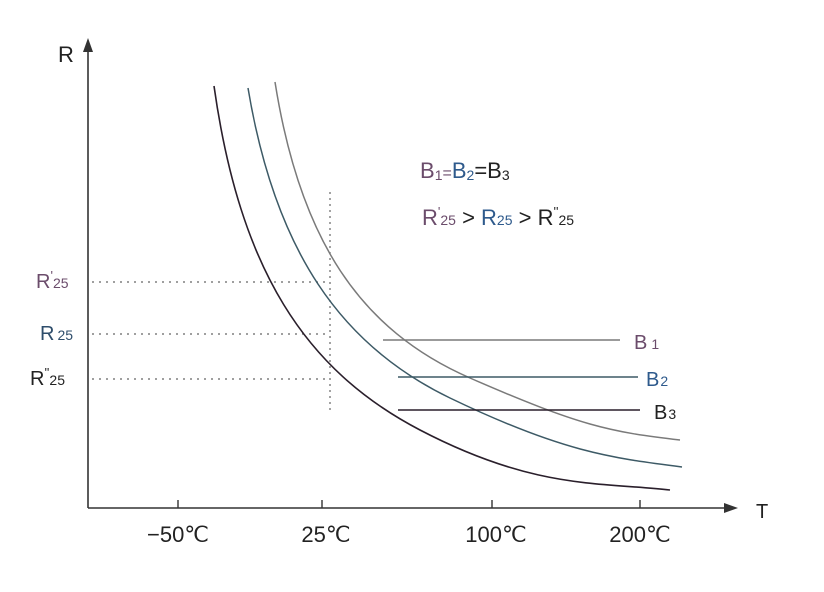 This screenshot has width=824, height=592. What do you see at coordinates (762, 512) in the screenshot?
I see `x-axis-label: T` at bounding box center [762, 512].